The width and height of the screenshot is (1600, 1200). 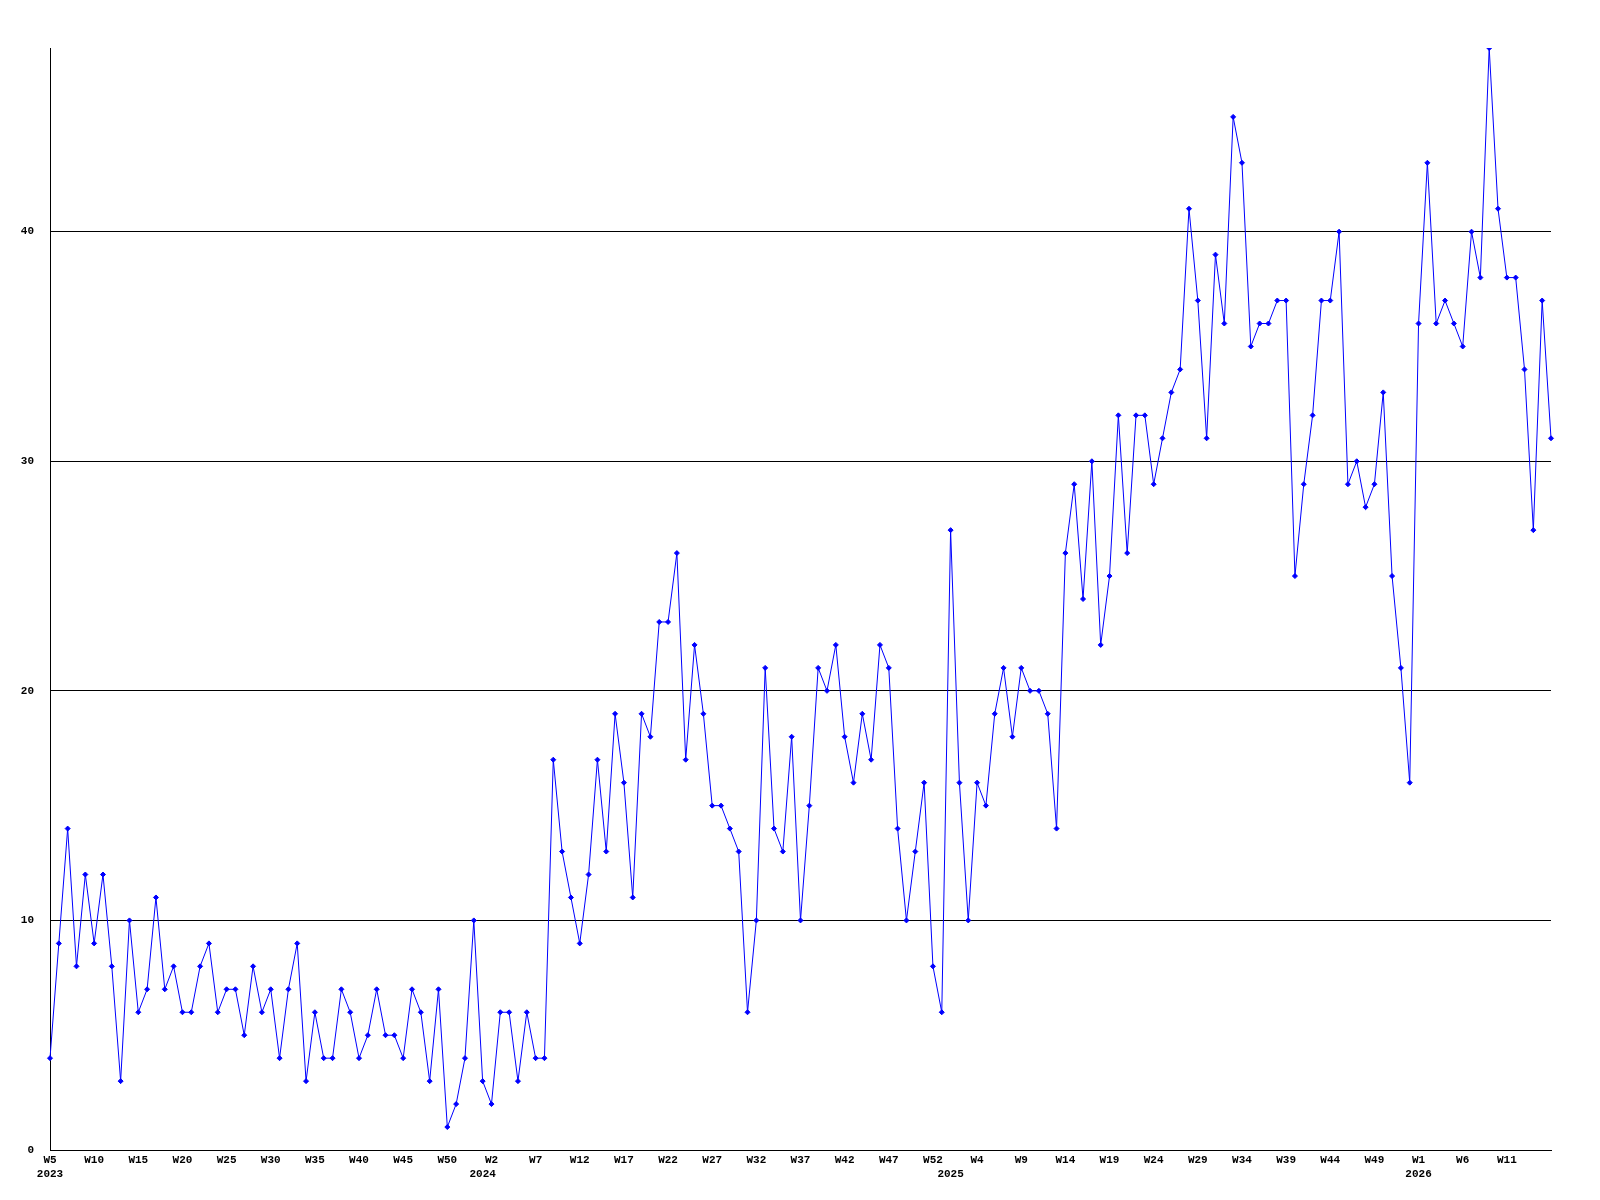 What do you see at coordinates (844, 1160) in the screenshot?
I see `x-tick-label: W42` at bounding box center [844, 1160].